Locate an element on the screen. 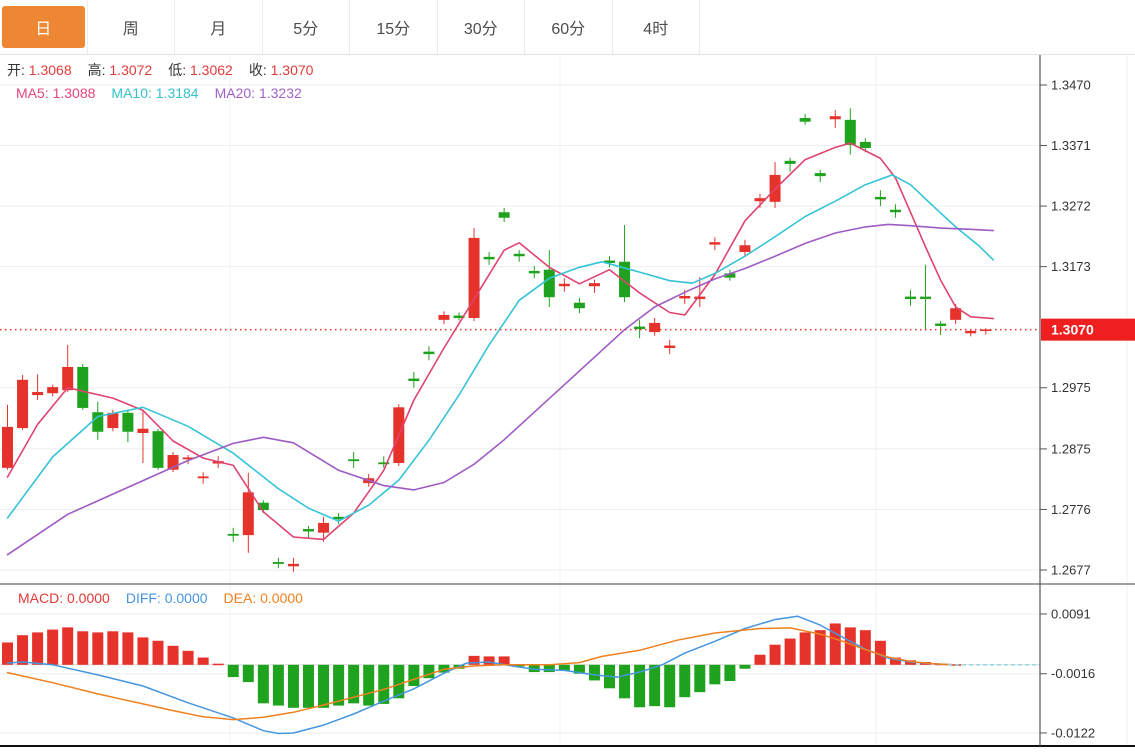 The width and height of the screenshot is (1135, 752). tab-60min: 60分 is located at coordinates (569, 27).